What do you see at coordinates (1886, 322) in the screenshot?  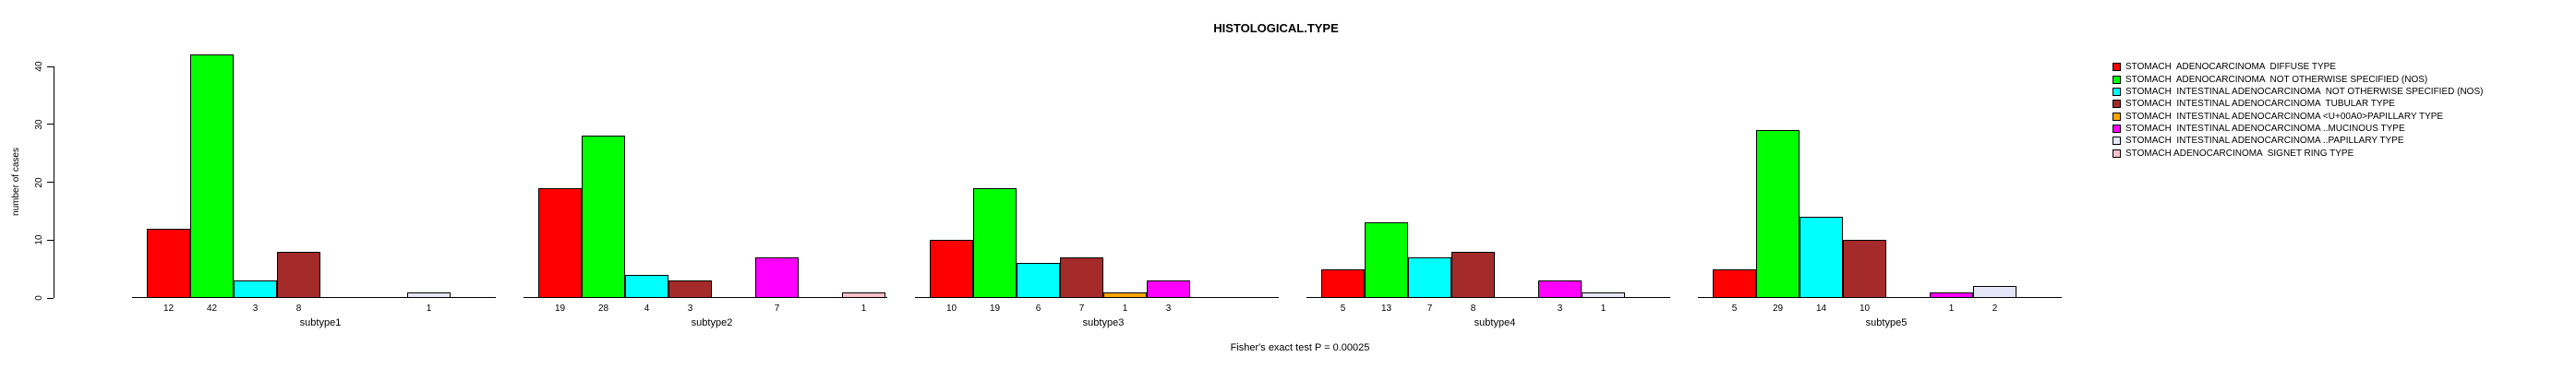 I see `x-axis-group-label: subtype5` at bounding box center [1886, 322].